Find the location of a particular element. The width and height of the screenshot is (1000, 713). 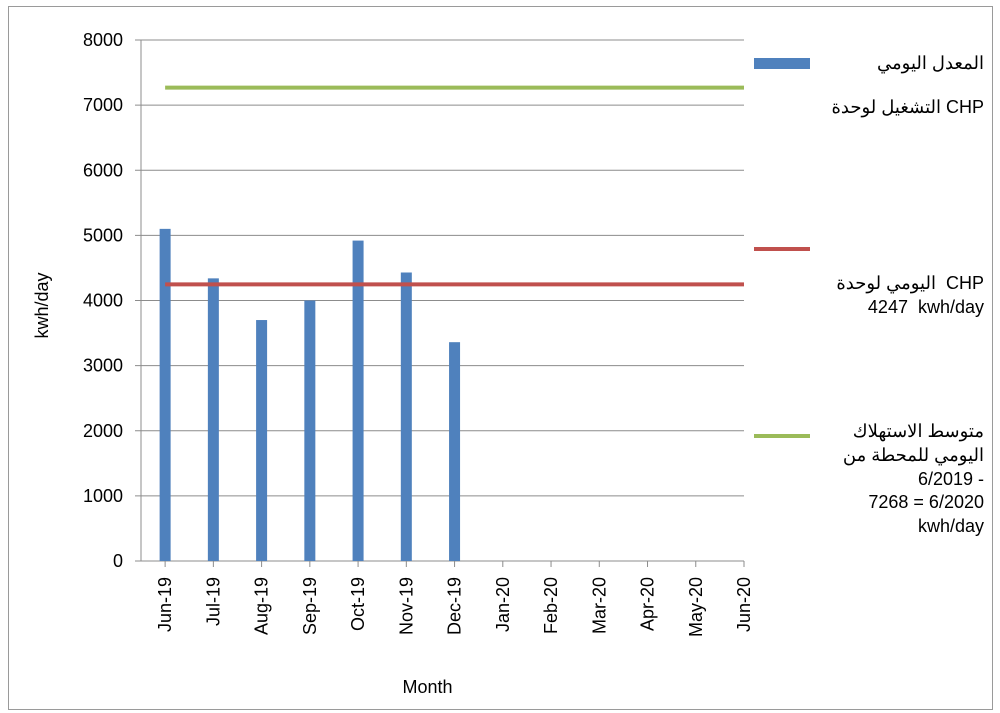

legend-line: 7268 = 6/2020 is located at coordinates (926, 502).